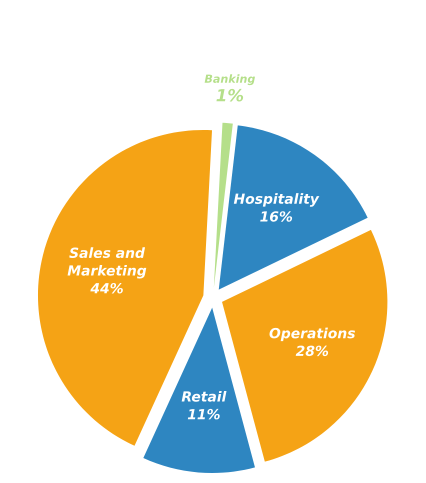  I want to click on slice-label: Banking, so click(229, 80).